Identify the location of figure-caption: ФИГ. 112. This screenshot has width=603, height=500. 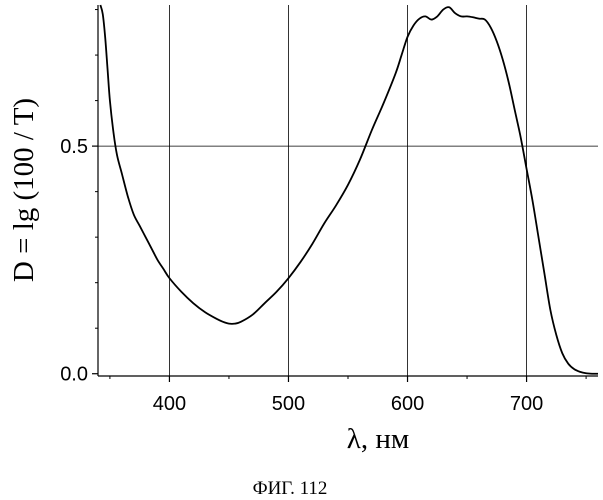
(290, 488).